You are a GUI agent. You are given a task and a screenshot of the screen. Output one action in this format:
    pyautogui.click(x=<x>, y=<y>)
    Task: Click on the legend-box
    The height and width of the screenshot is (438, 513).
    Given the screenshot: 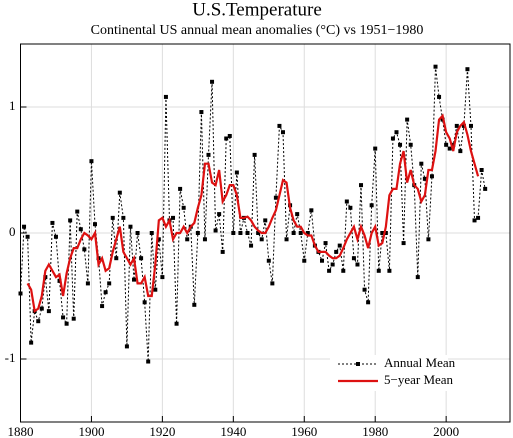 What is the action you would take?
    pyautogui.click(x=389, y=373)
    